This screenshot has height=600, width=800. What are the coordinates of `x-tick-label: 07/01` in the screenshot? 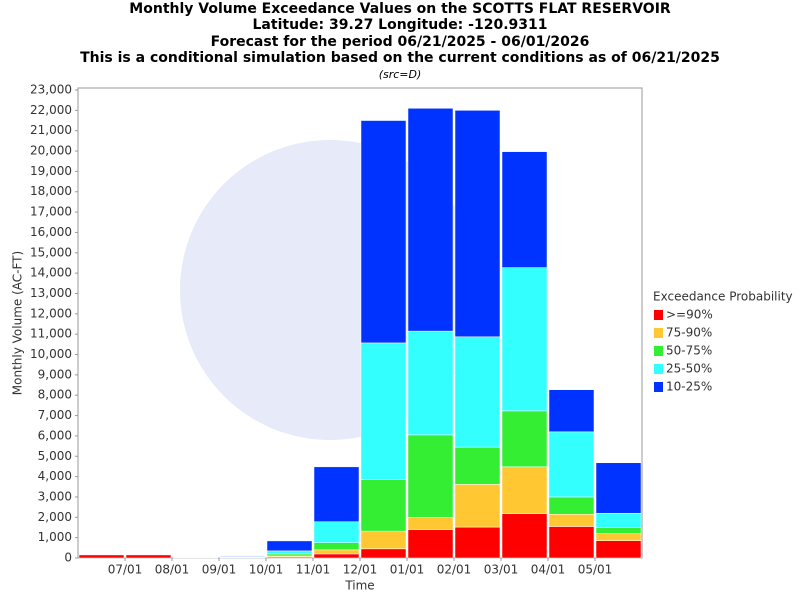 It's located at (125, 570).